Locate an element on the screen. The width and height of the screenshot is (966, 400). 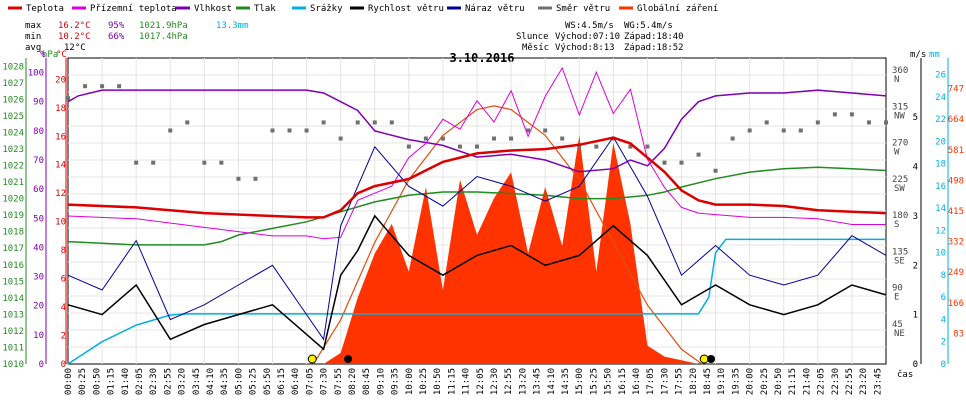
ms-tick: 5 is located at coordinates (915, 118).